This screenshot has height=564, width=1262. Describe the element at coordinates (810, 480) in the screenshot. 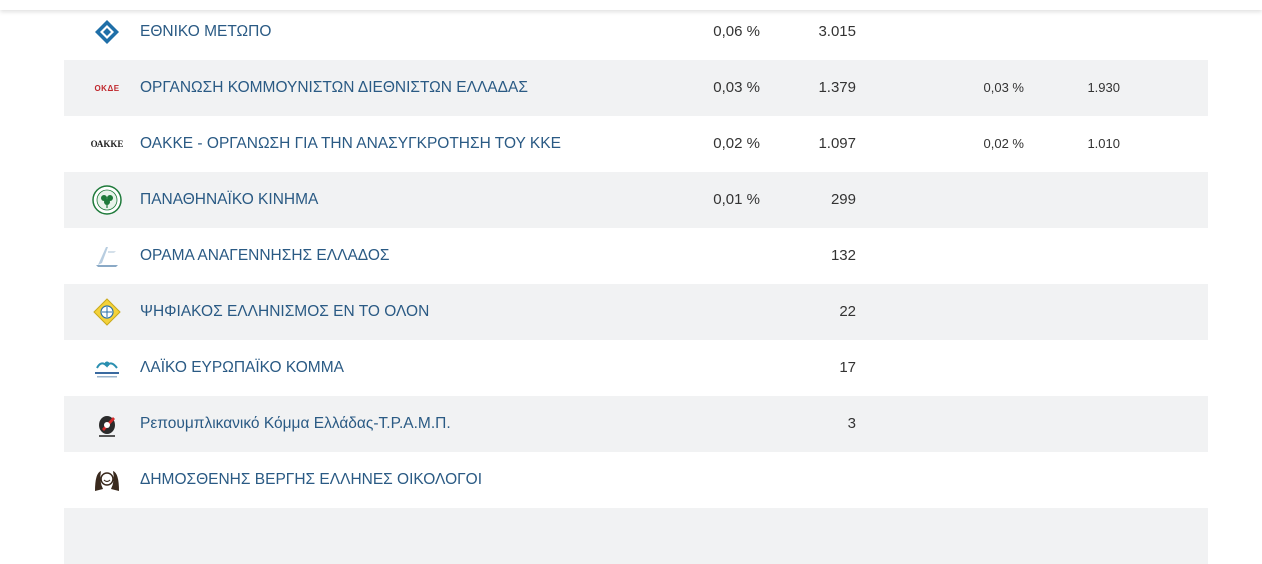

I see `vote-count` at that location.